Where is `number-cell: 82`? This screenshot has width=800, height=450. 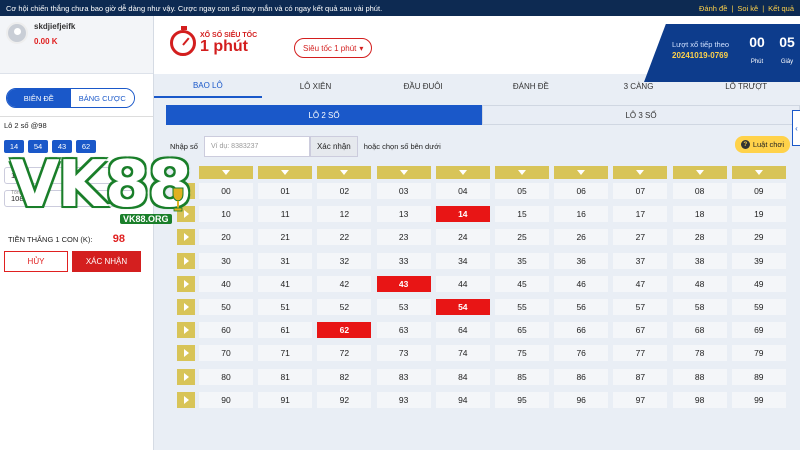 number-cell: 82 is located at coordinates (344, 376).